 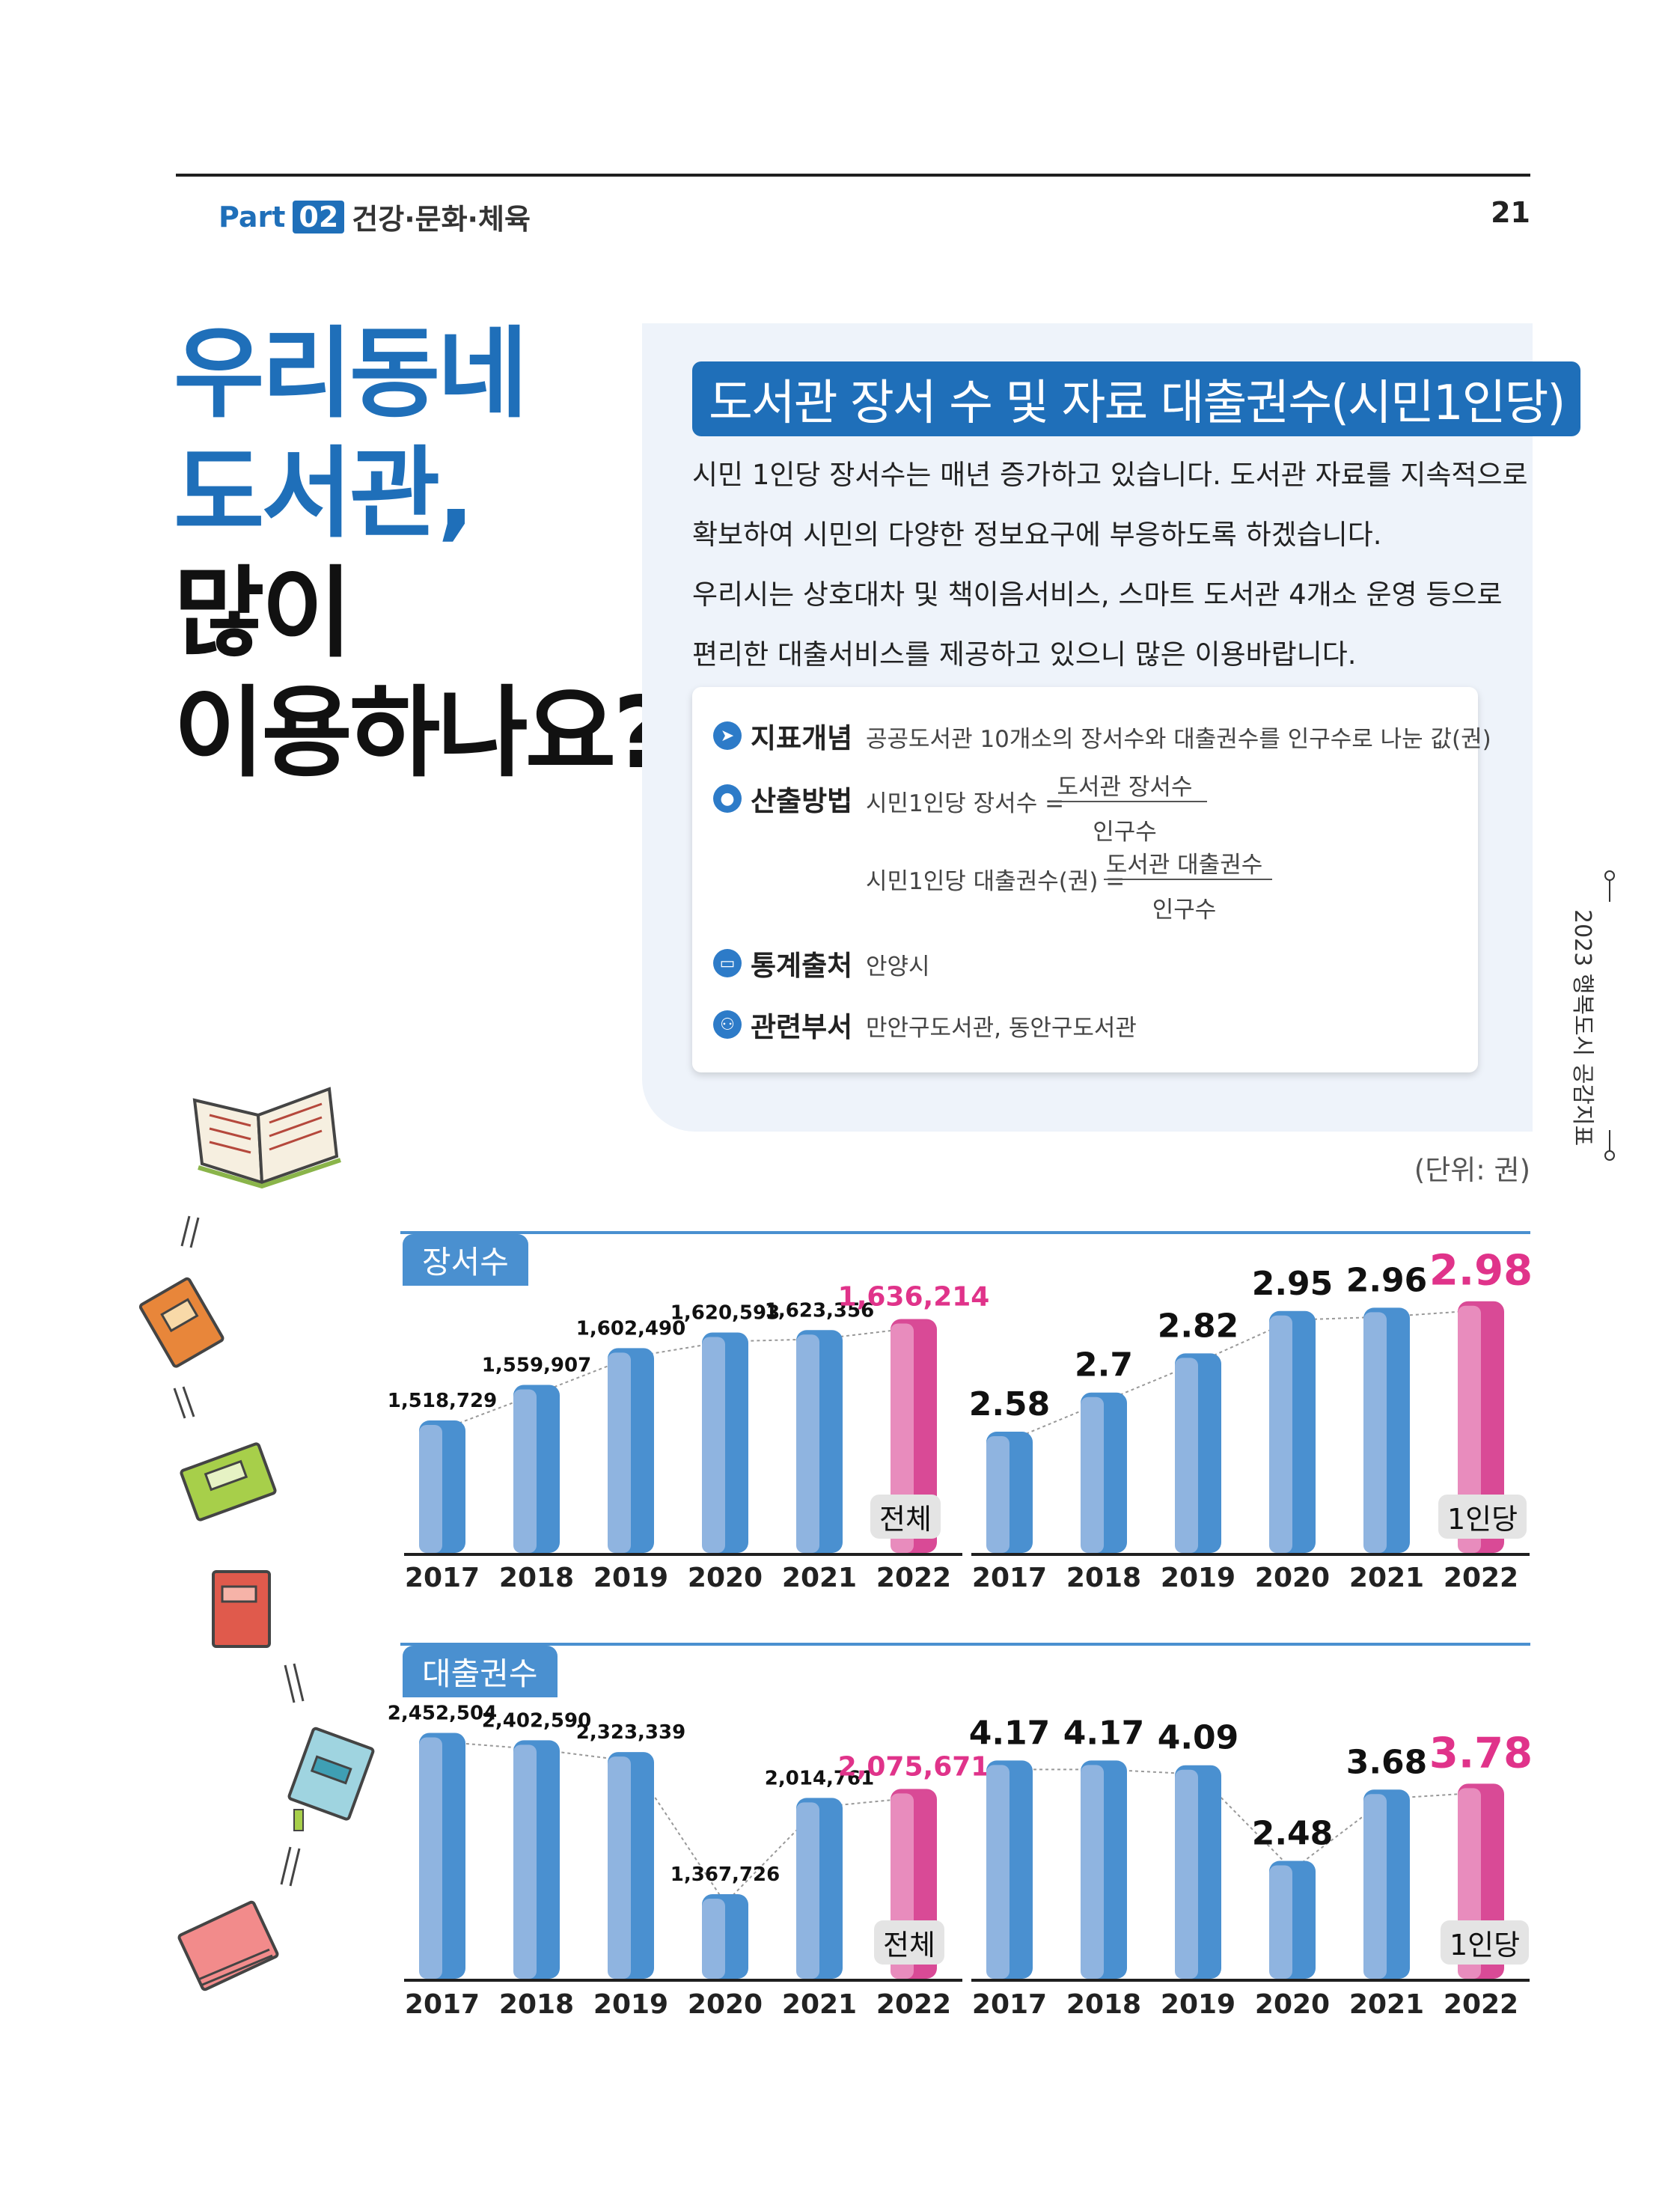 What do you see at coordinates (1510, 212) in the screenshot?
I see `page-number: 21` at bounding box center [1510, 212].